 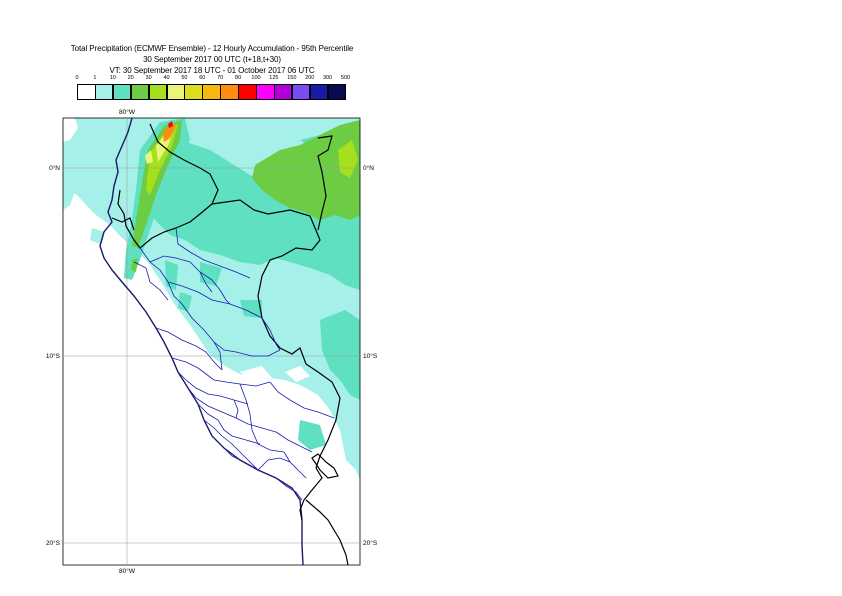 What do you see at coordinates (127, 571) in the screenshot?
I see `lon-label-bottom: 80°W` at bounding box center [127, 571].